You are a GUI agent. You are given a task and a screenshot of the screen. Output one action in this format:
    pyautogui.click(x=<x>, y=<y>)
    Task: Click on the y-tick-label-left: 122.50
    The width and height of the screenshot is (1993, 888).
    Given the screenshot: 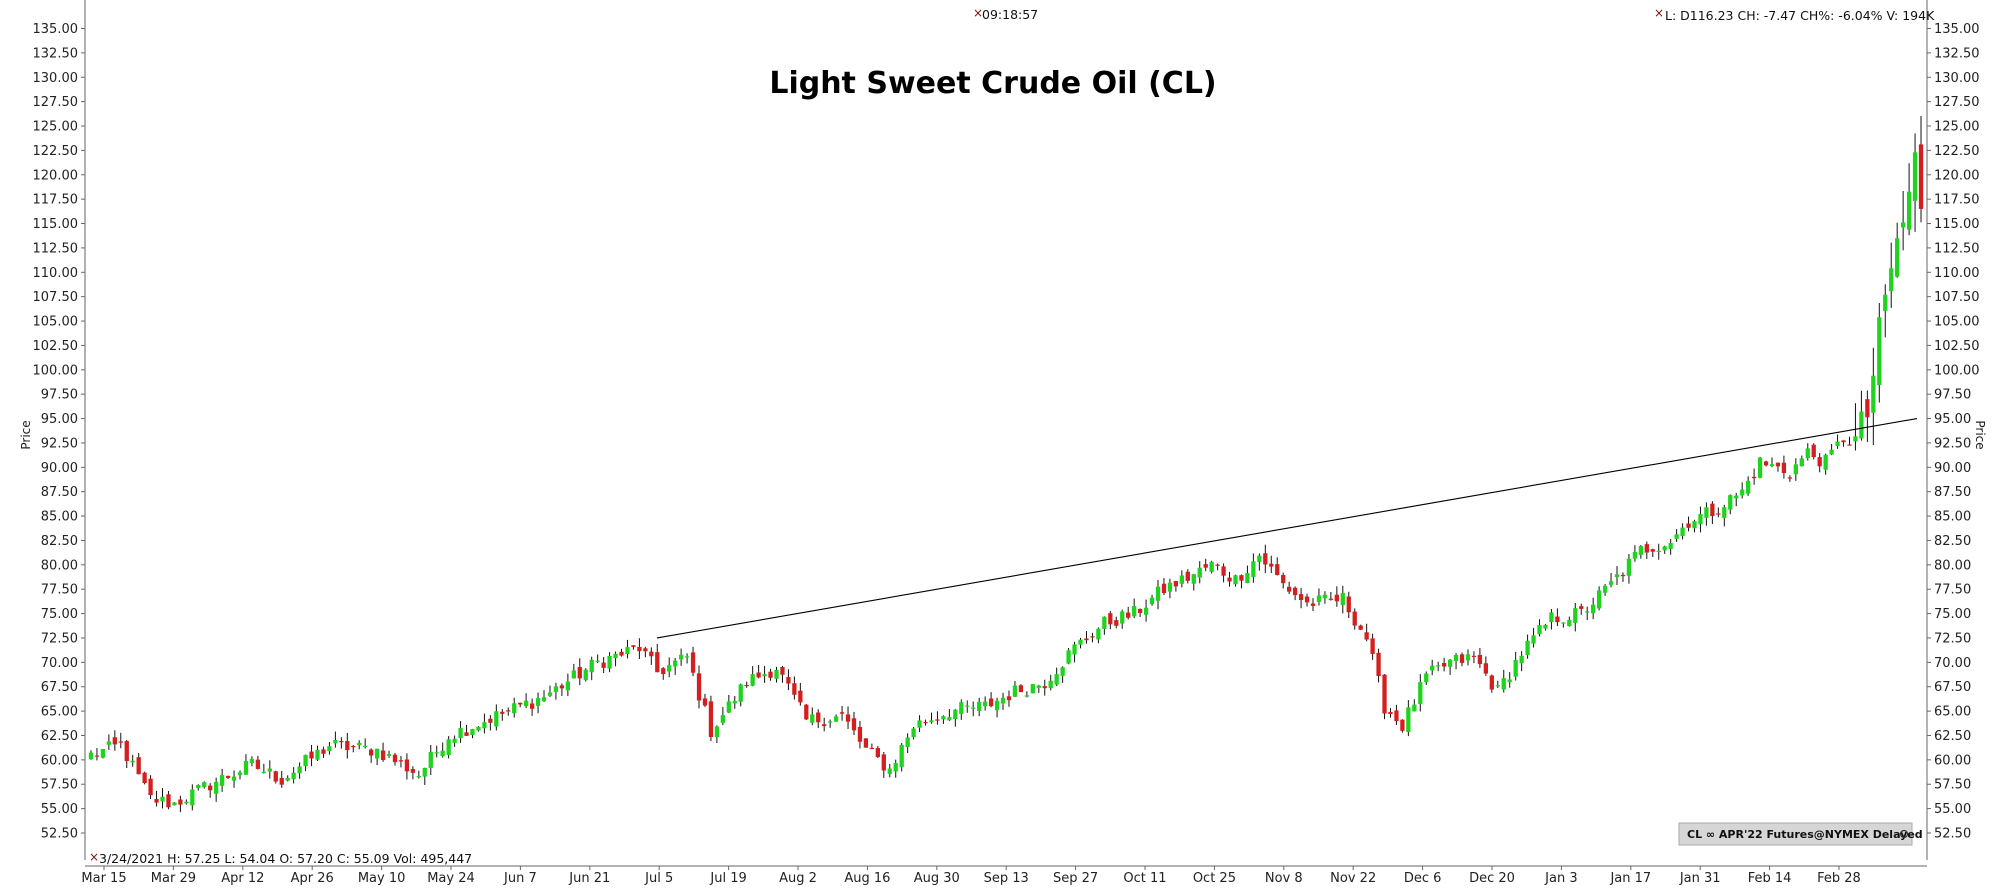 What is the action you would take?
    pyautogui.click(x=56, y=151)
    